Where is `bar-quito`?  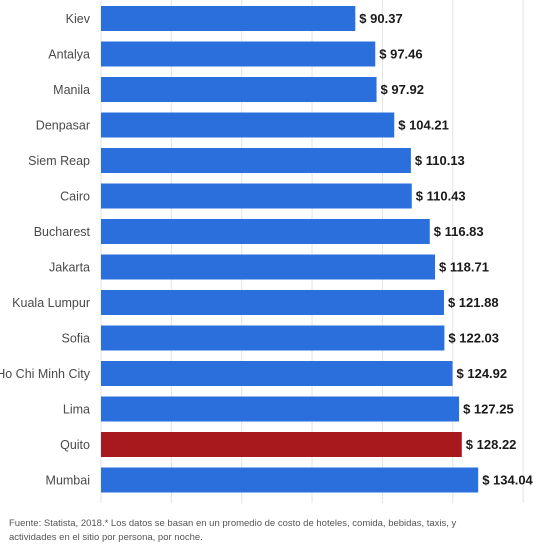 bar-quito is located at coordinates (281, 444).